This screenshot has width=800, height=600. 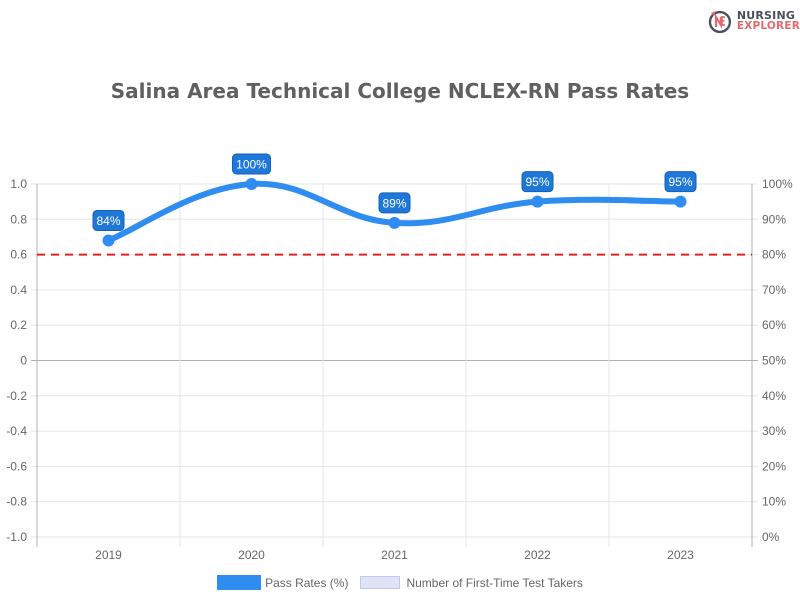 What do you see at coordinates (307, 582) in the screenshot?
I see `legend-label-pass-rates: Pass Rates (%)` at bounding box center [307, 582].